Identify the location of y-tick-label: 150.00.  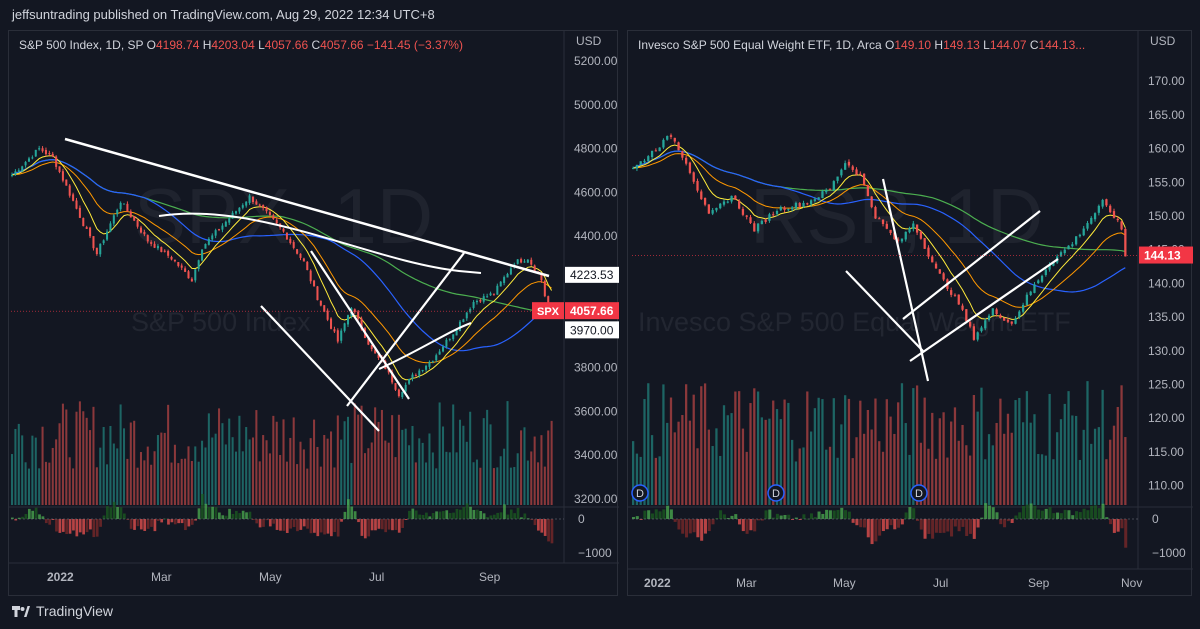
(1166, 216).